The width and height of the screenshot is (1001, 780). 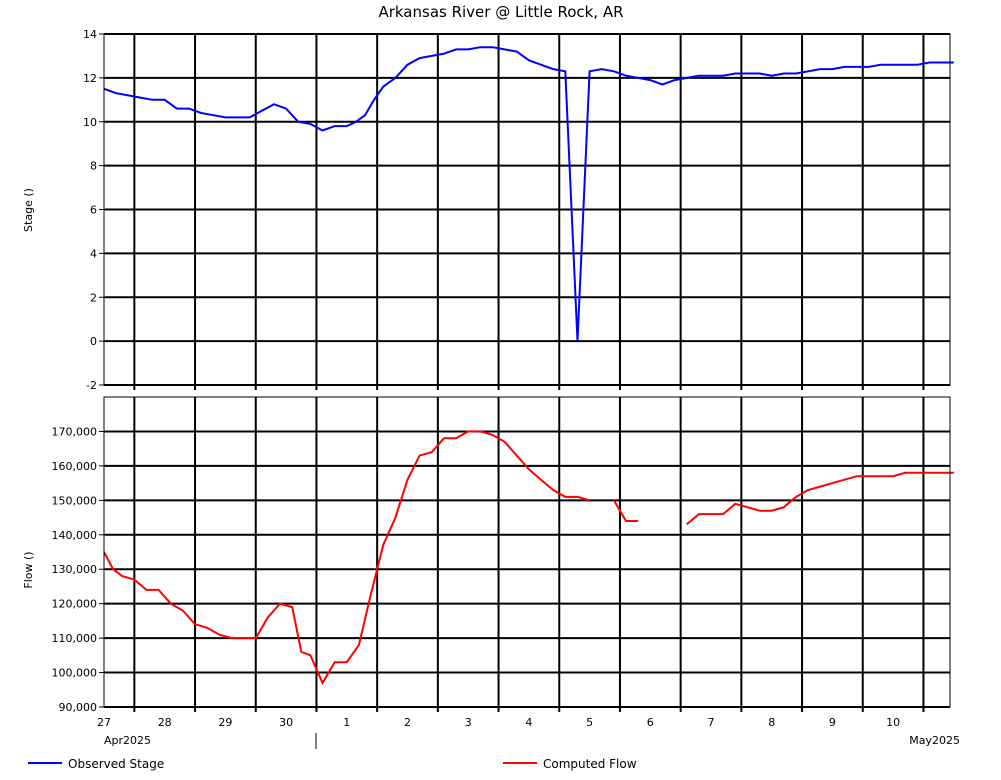 I want to click on flow-y-tick-label: 100,000, so click(x=75, y=673).